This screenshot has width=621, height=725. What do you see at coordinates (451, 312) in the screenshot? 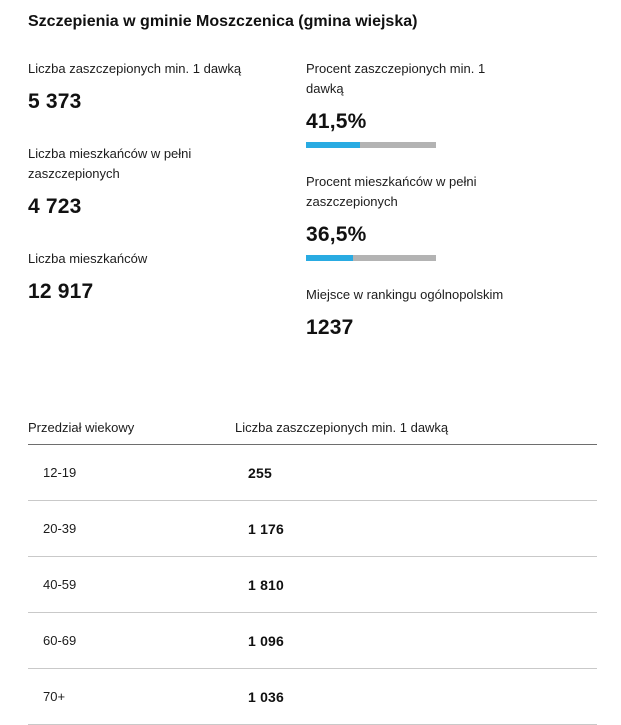
I see `stat-block: Miejsce w rankingu ogólnopolskim 1237` at bounding box center [451, 312].